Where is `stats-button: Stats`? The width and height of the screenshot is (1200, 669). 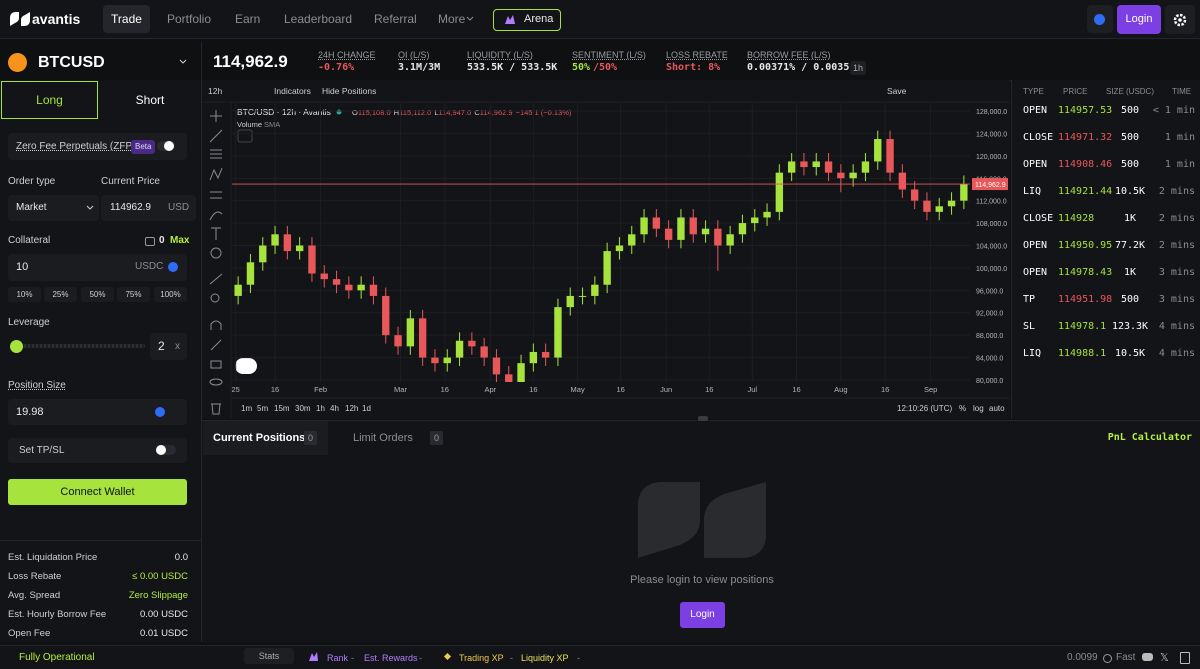 stats-button: Stats is located at coordinates (269, 656).